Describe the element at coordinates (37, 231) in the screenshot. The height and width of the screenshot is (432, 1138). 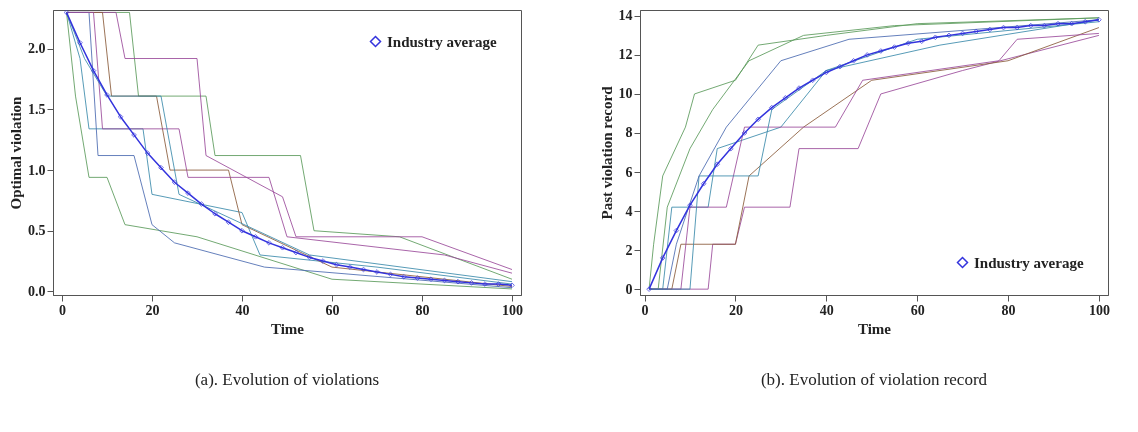
I see `y-tick-label: 0.5` at that location.